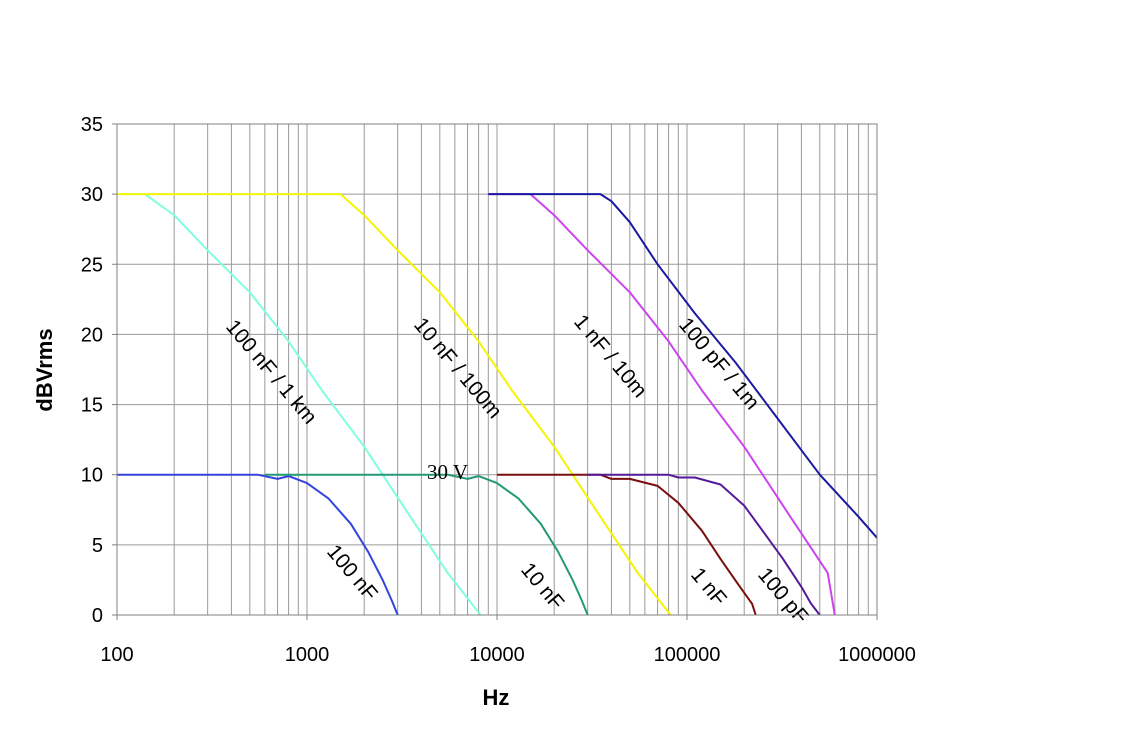  I want to click on y-tick-label: 35, so click(92, 125).